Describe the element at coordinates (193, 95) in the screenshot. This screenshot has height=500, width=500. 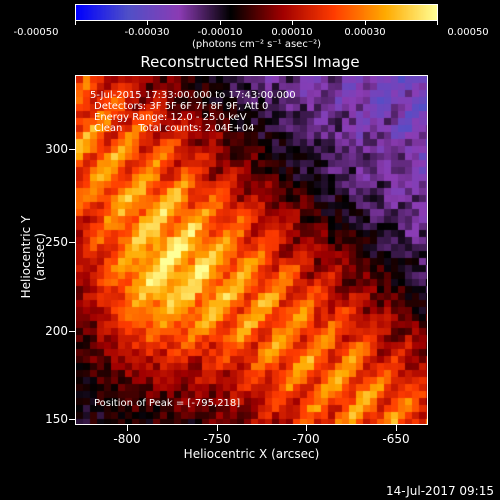
I see `annotation-time: 5-Jul-2015 17:33:00.000 to 17:43:00.000` at that location.